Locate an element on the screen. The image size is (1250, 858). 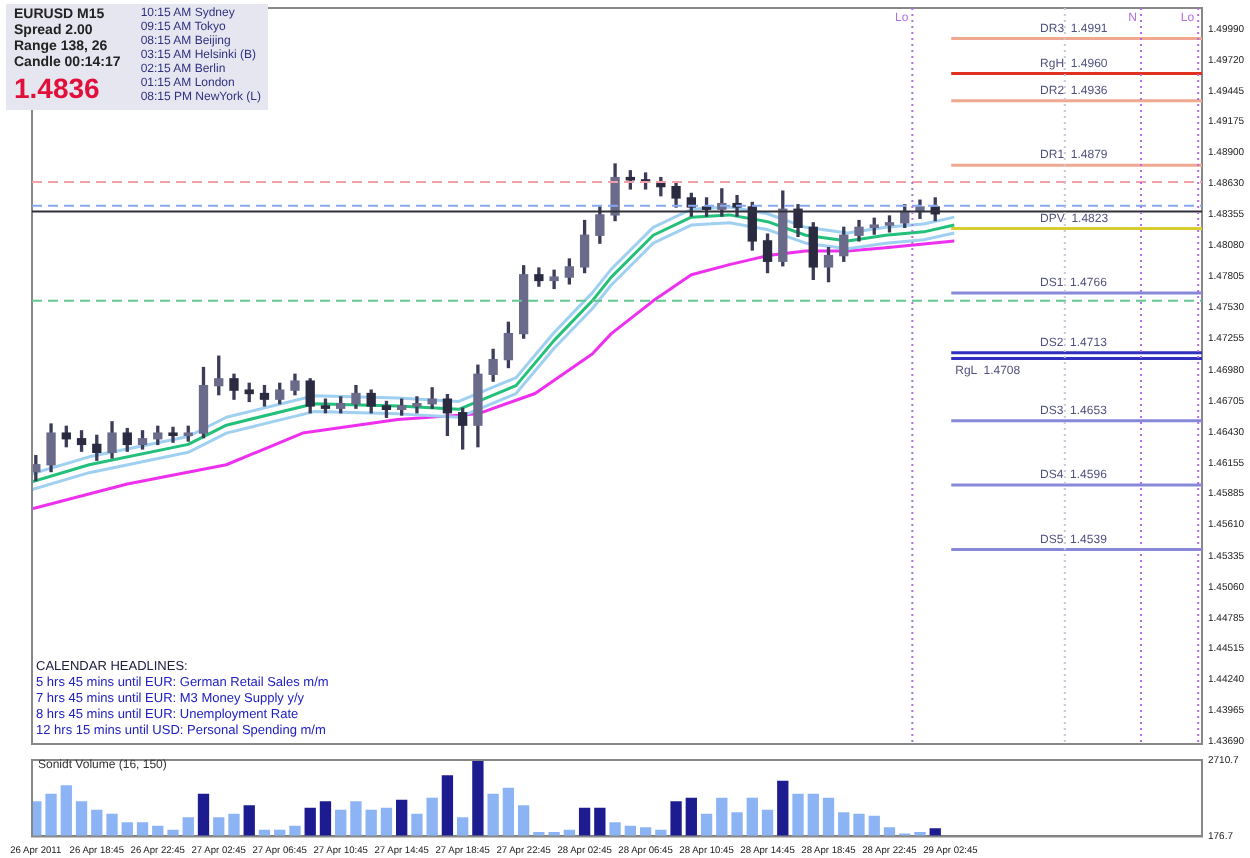
annotation: 1.4836 is located at coordinates (58, 88).